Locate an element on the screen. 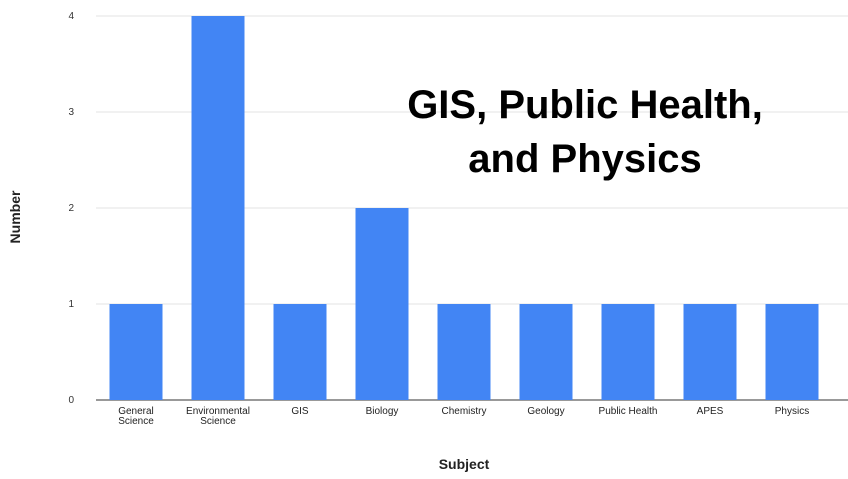 The image size is (848, 479). x-tick-label: APES is located at coordinates (710, 411).